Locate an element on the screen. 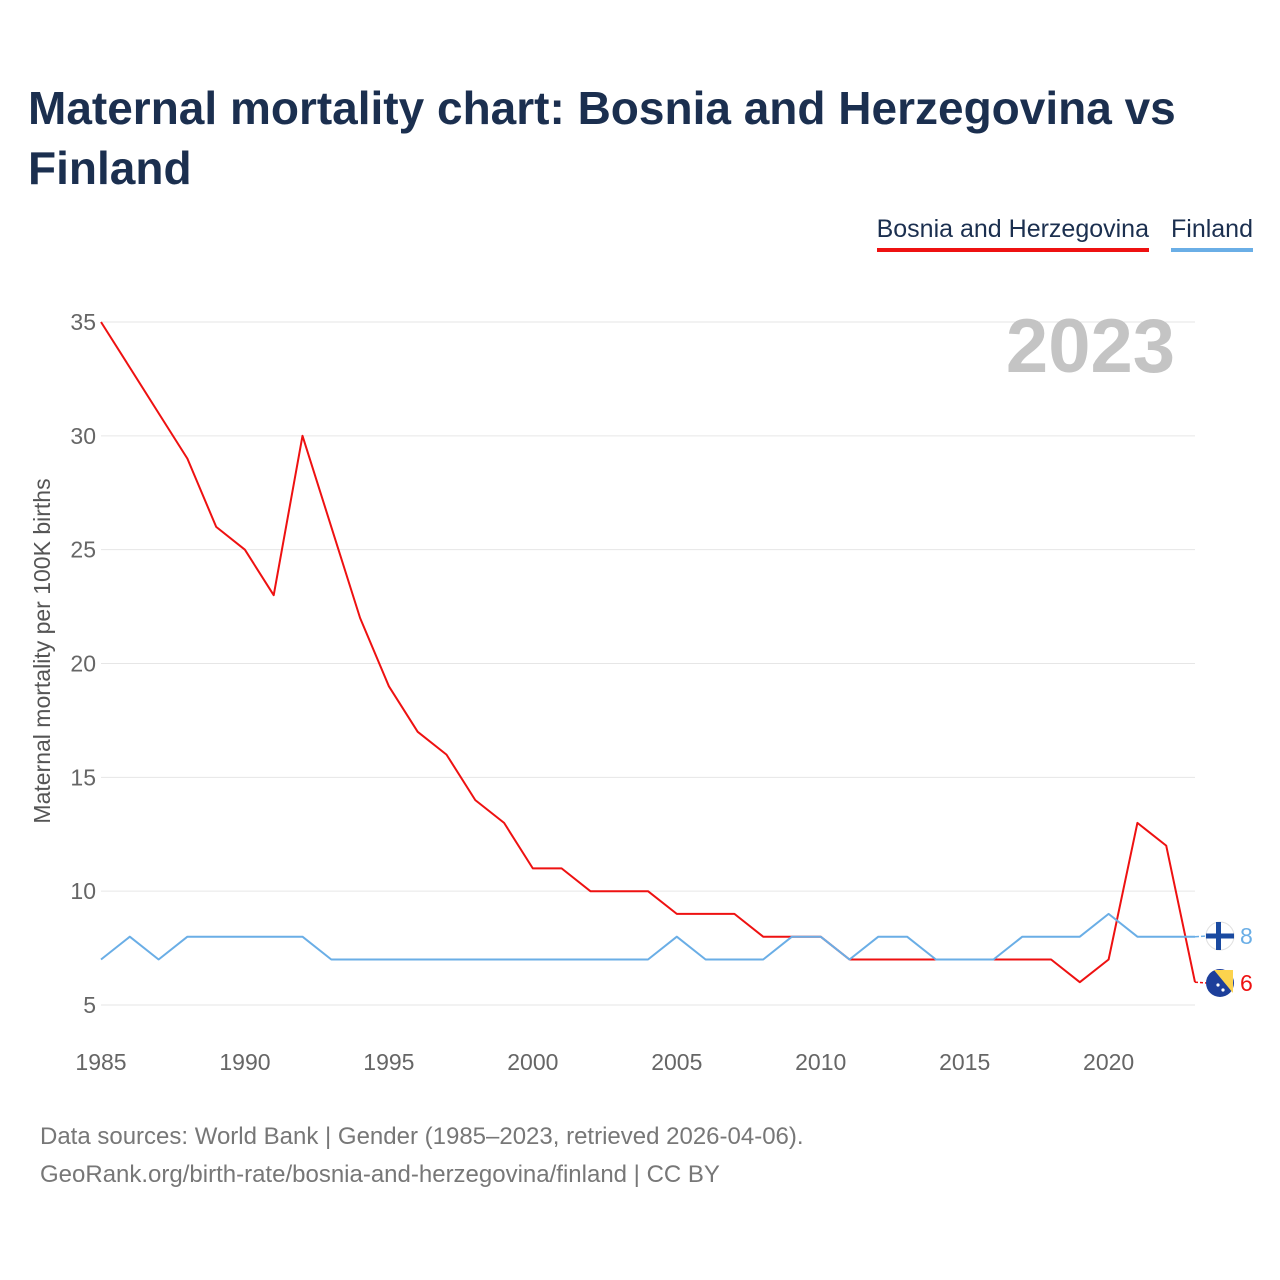  y-tick-label: 10 is located at coordinates (83, 891).